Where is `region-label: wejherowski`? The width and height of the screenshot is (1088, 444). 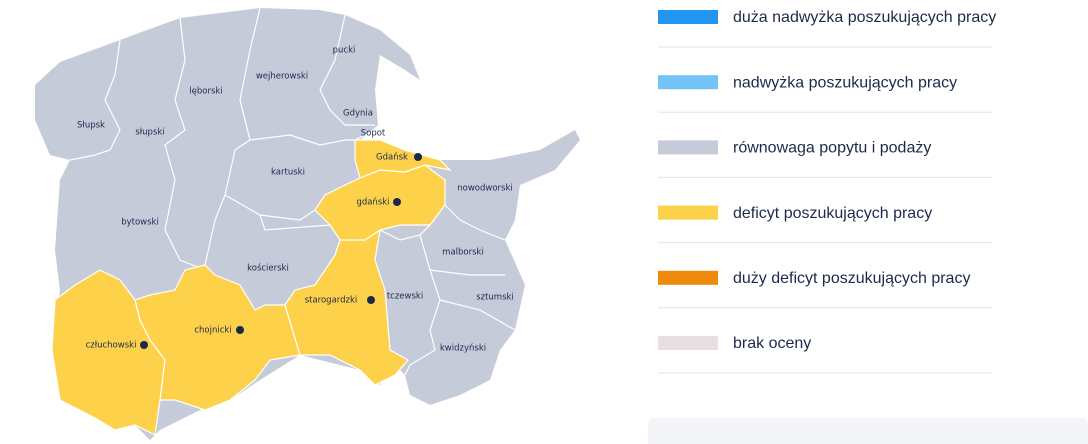 region-label: wejherowski is located at coordinates (282, 77).